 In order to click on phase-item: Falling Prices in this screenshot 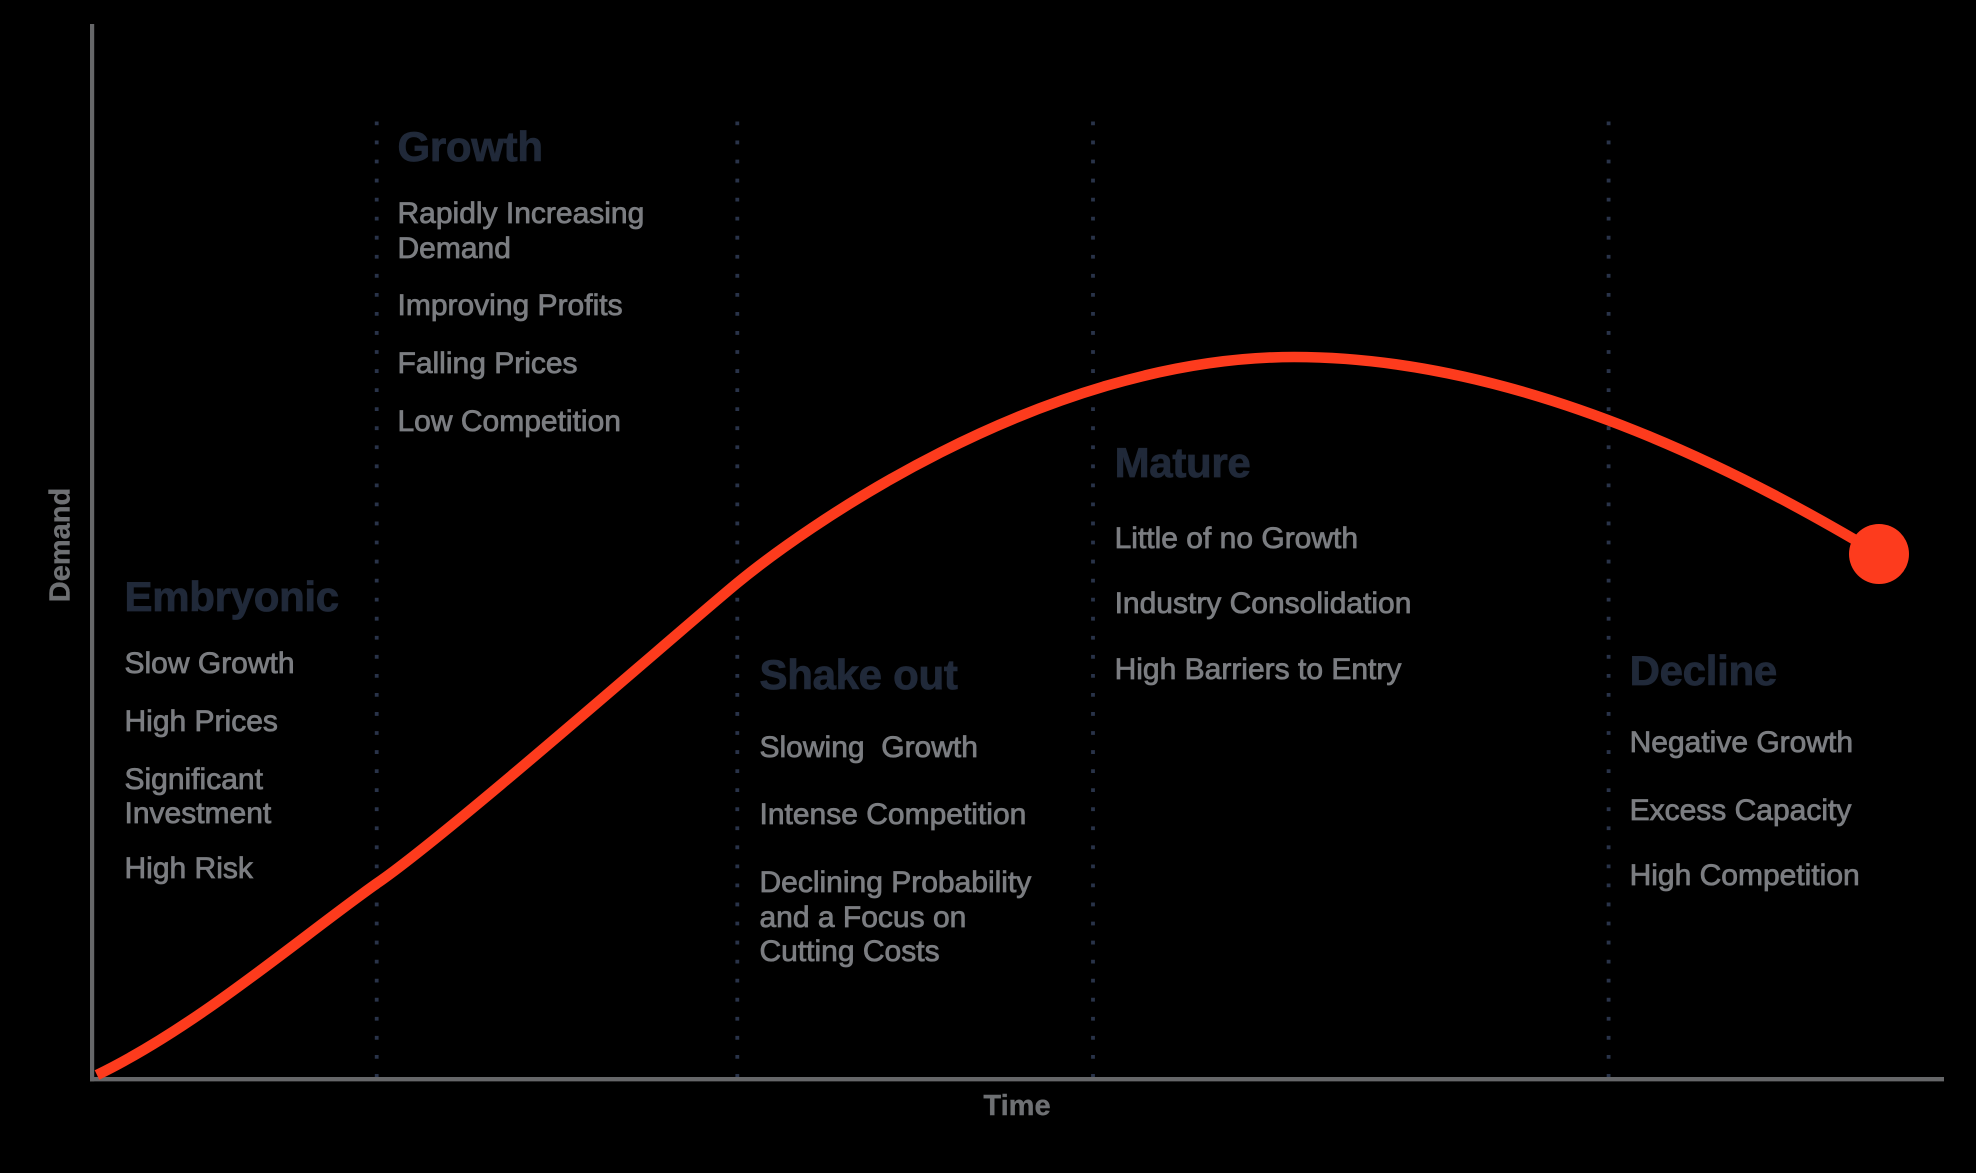, I will do `click(487, 364)`.